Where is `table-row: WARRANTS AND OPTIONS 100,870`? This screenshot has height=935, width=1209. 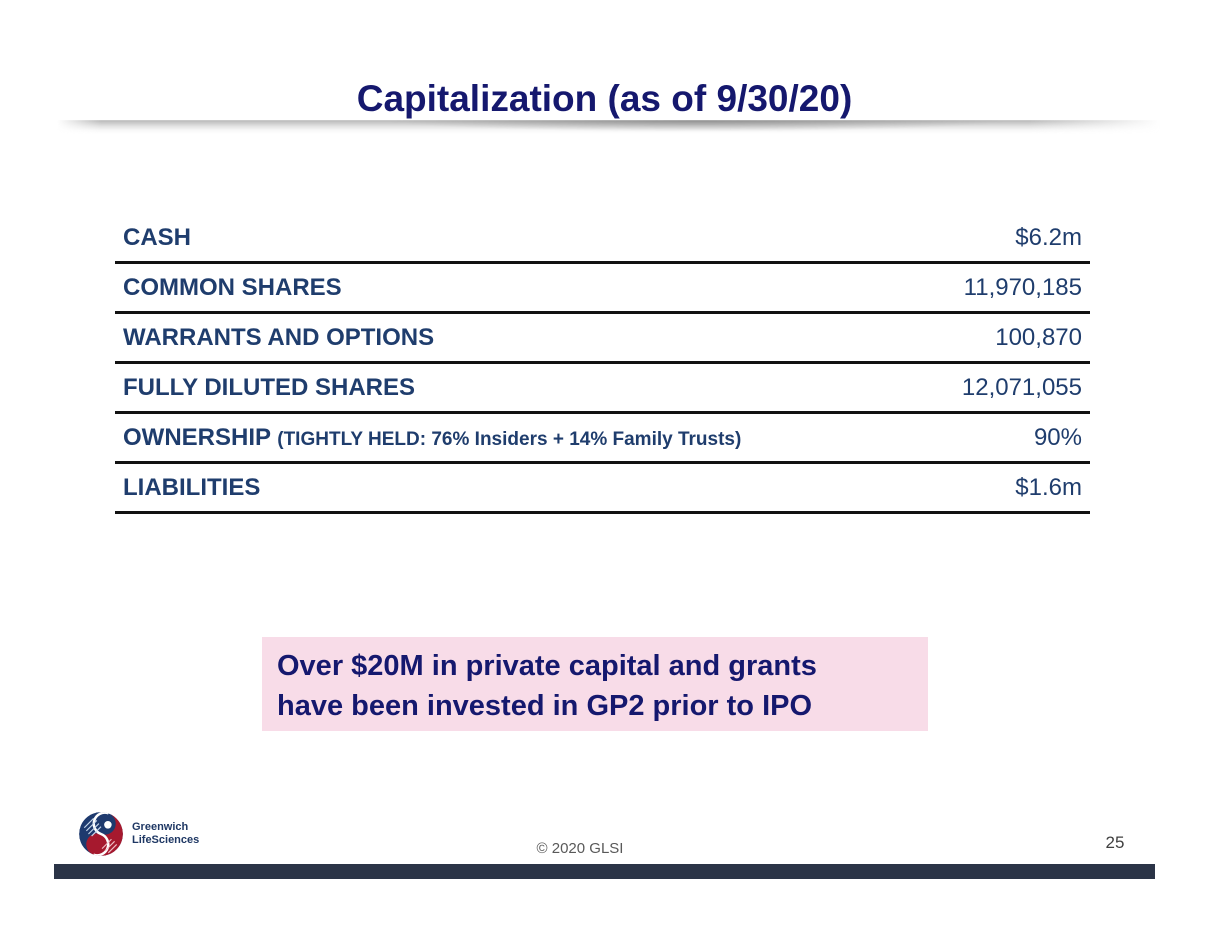 table-row: WARRANTS AND OPTIONS 100,870 is located at coordinates (602, 339).